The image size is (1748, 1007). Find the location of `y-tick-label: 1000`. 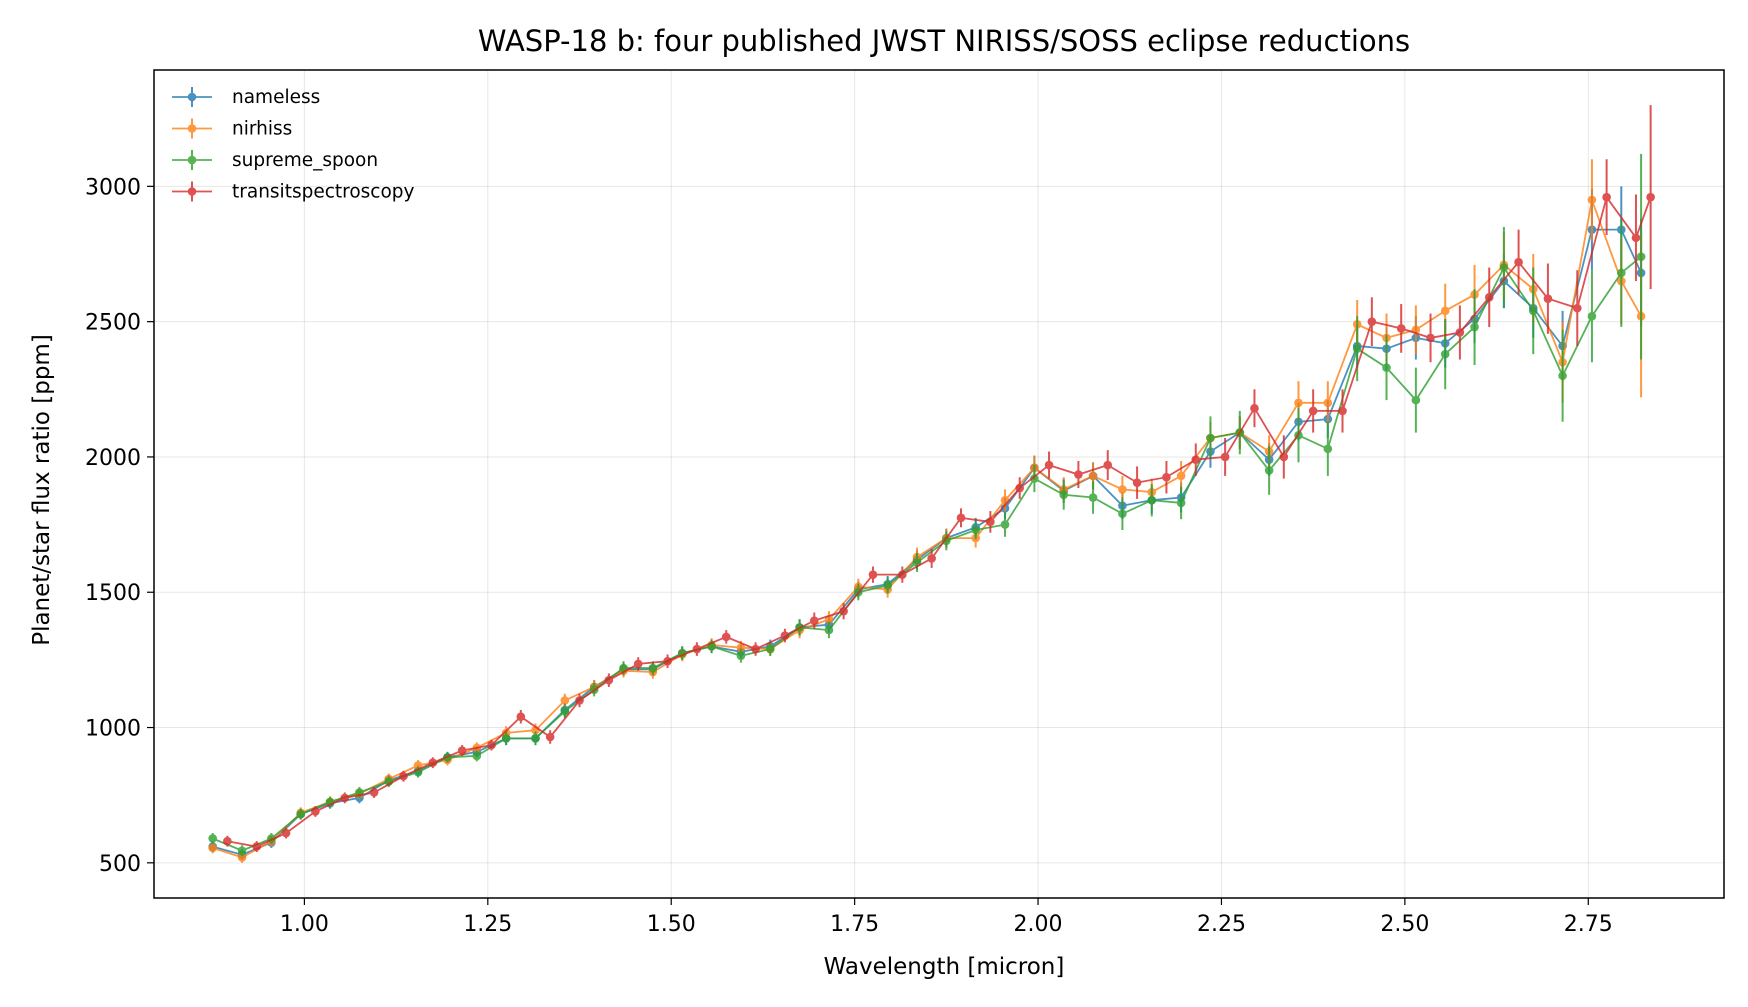

y-tick-label: 1000 is located at coordinates (113, 729).